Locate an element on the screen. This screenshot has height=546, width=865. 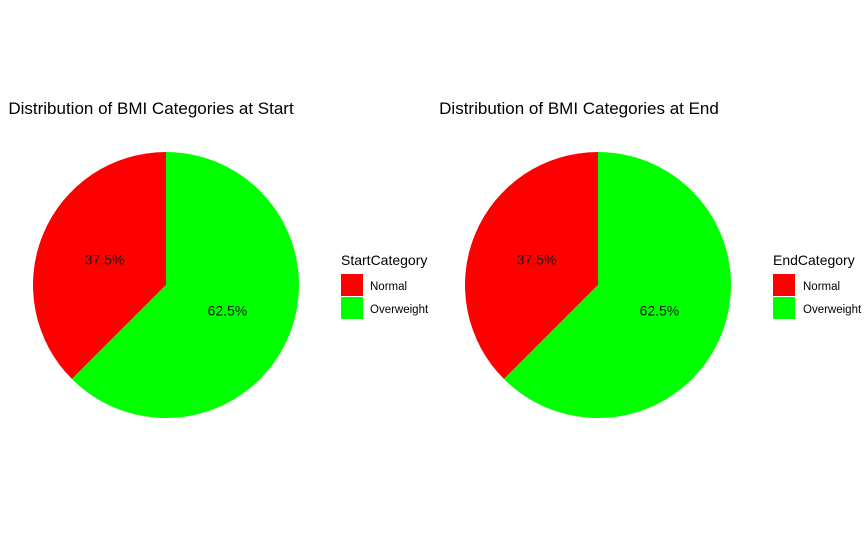
legend-end: EndCategory Normal Overweight is located at coordinates (817, 285).